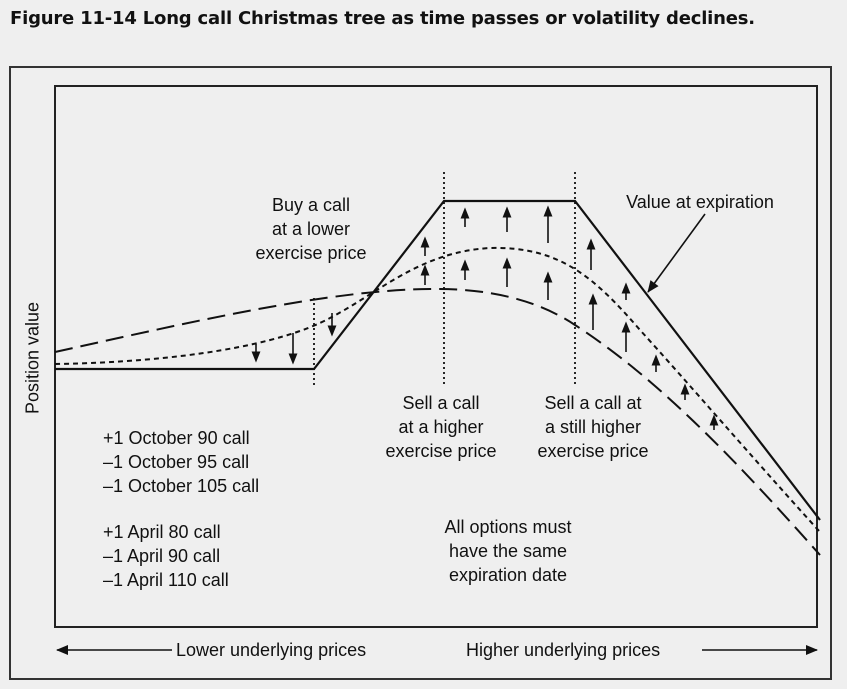  I want to click on buy-call-line-1: Buy a call, so click(311, 205).